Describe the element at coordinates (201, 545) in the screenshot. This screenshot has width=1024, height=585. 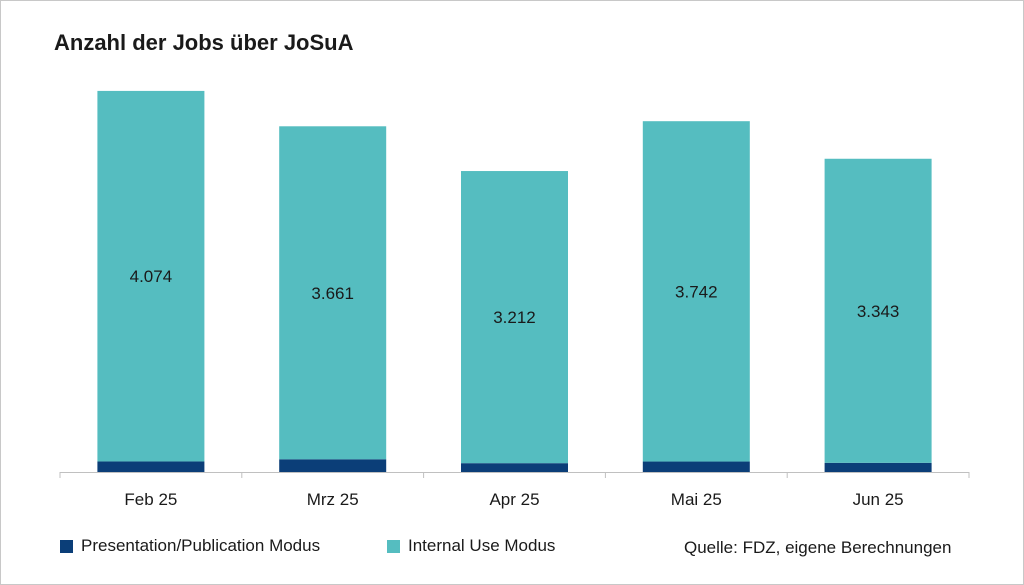
I see `legend-label-presentation: Presentation/Publication Modus` at that location.